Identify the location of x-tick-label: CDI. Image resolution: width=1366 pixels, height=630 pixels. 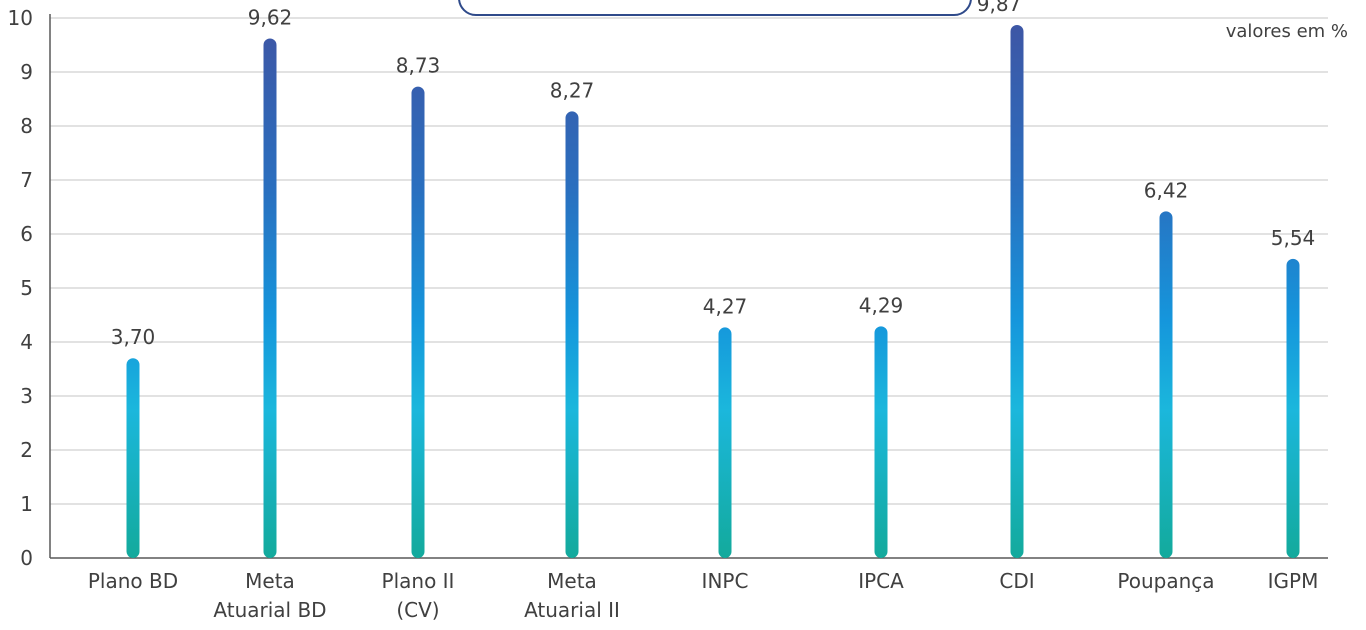
(1016, 581).